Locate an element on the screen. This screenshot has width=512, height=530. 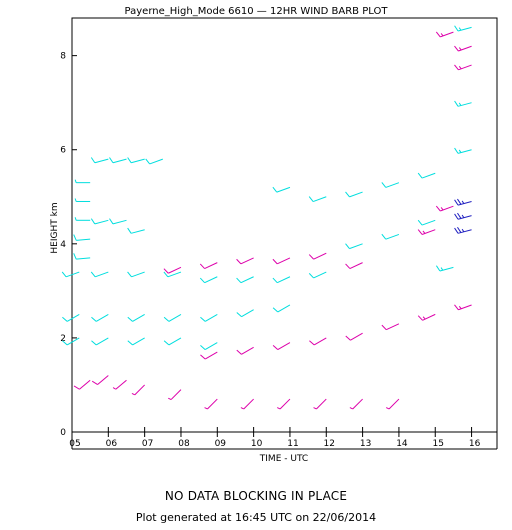
x-tick-label: 10 is located at coordinates (257, 444).